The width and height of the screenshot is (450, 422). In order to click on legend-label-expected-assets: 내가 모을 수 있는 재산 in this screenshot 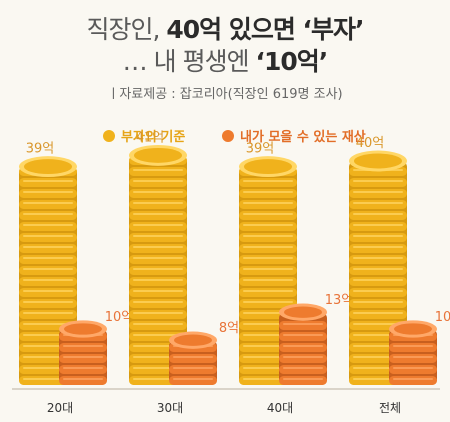, I will do `click(303, 137)`.